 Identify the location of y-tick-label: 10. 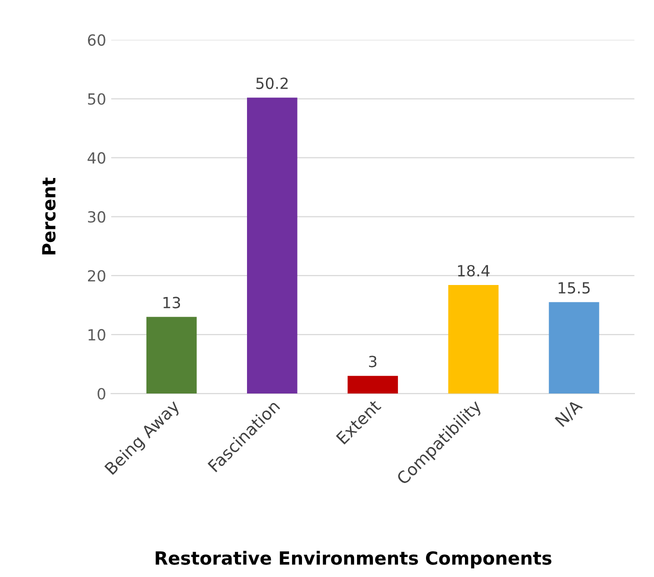
(97, 335).